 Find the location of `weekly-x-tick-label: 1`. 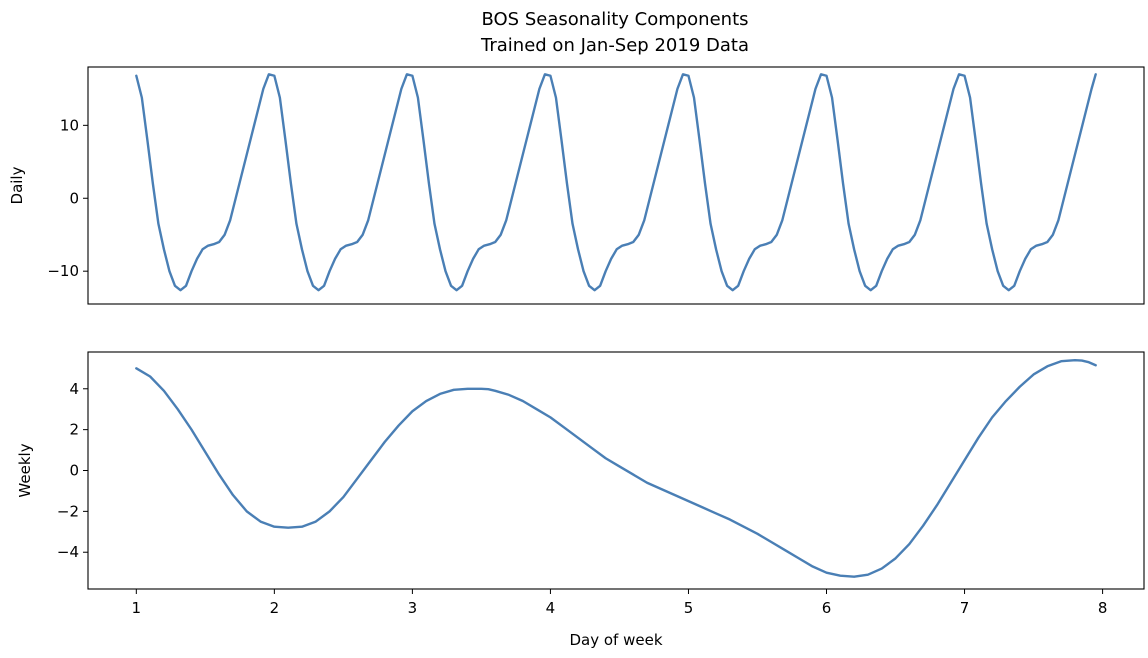

weekly-x-tick-label: 1 is located at coordinates (137, 608).